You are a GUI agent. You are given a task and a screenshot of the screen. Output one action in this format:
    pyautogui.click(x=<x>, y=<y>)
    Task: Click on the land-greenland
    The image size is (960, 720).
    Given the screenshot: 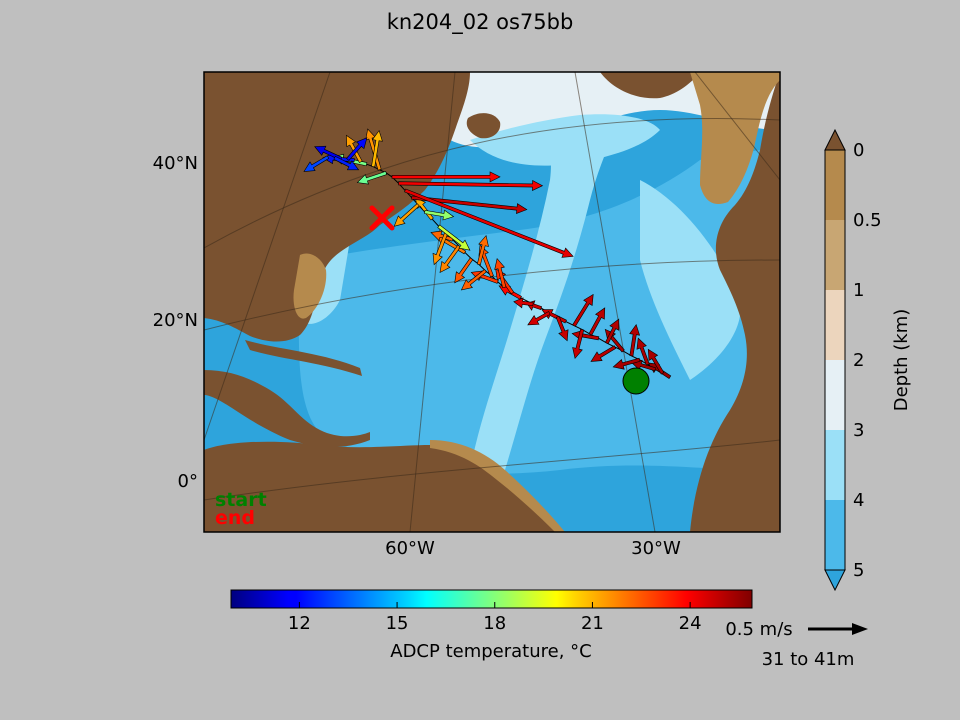 What is the action you would take?
    pyautogui.click(x=650, y=85)
    